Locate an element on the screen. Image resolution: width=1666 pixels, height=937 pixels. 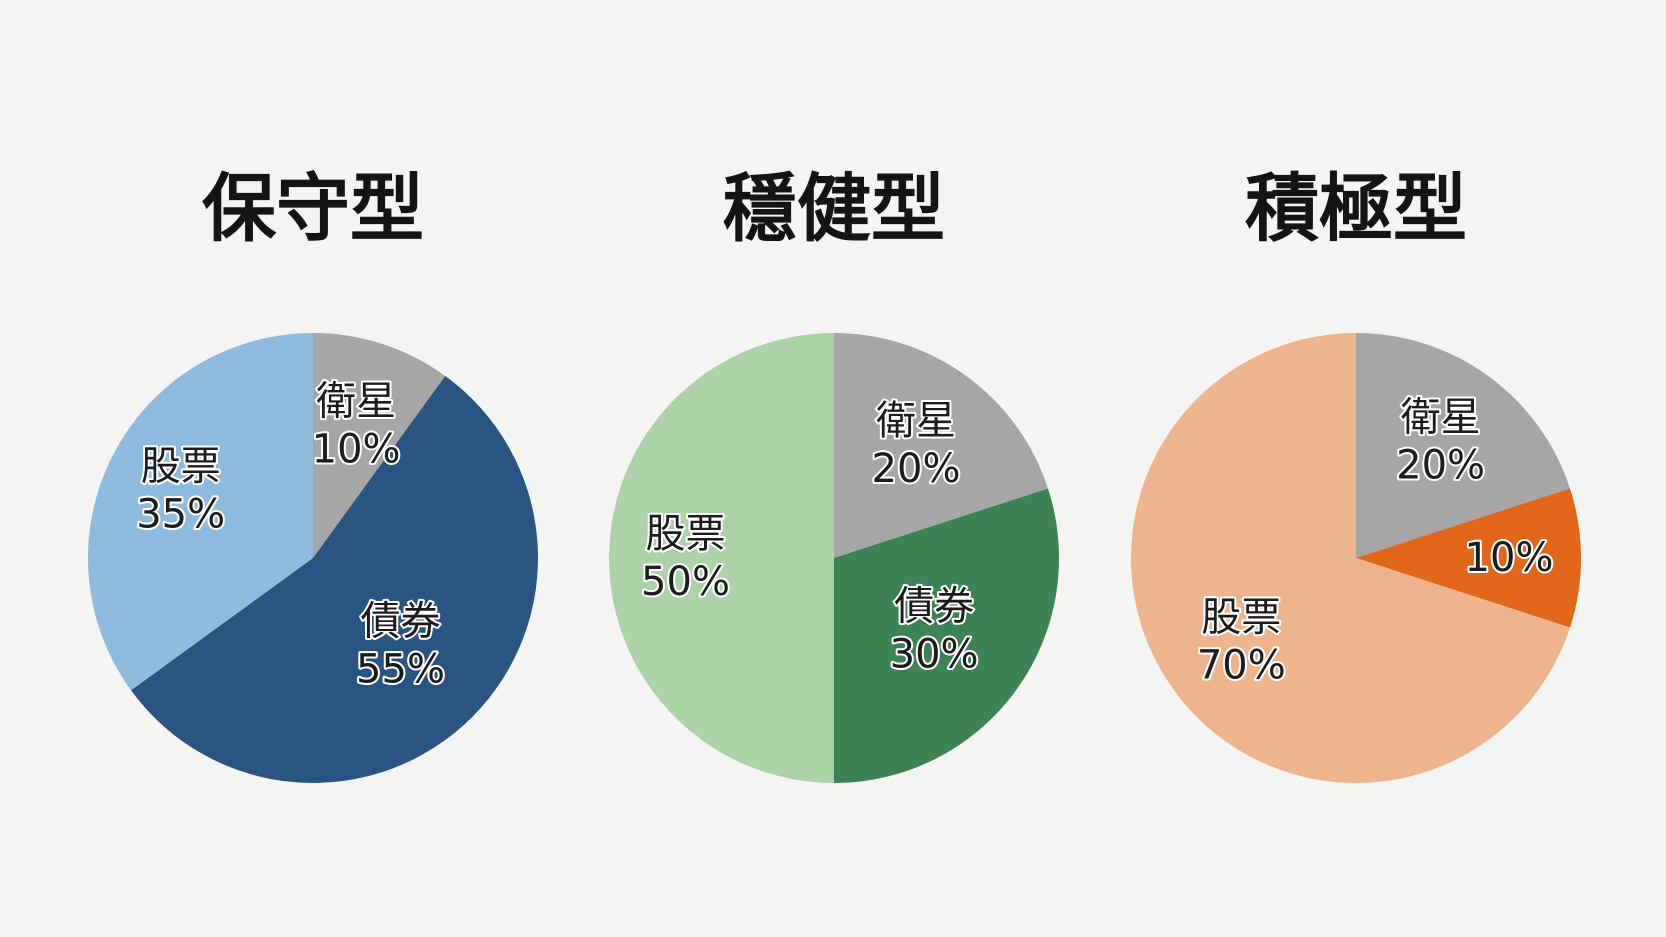
slice-value-label: 70% is located at coordinates (1241, 665).